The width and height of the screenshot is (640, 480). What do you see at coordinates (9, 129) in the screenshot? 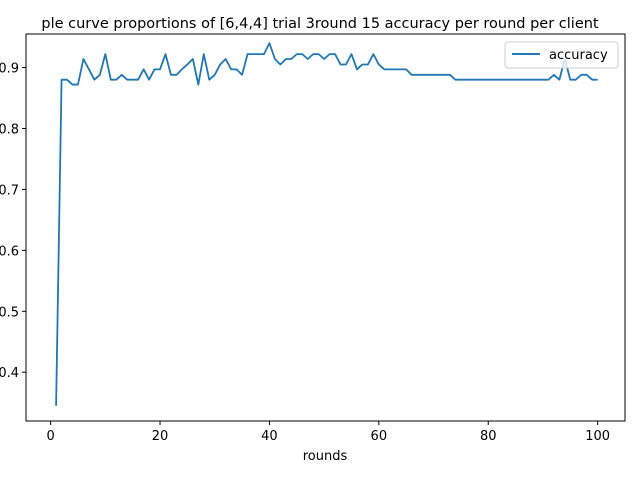
I see `y-tick-label: 0.8` at bounding box center [9, 129].